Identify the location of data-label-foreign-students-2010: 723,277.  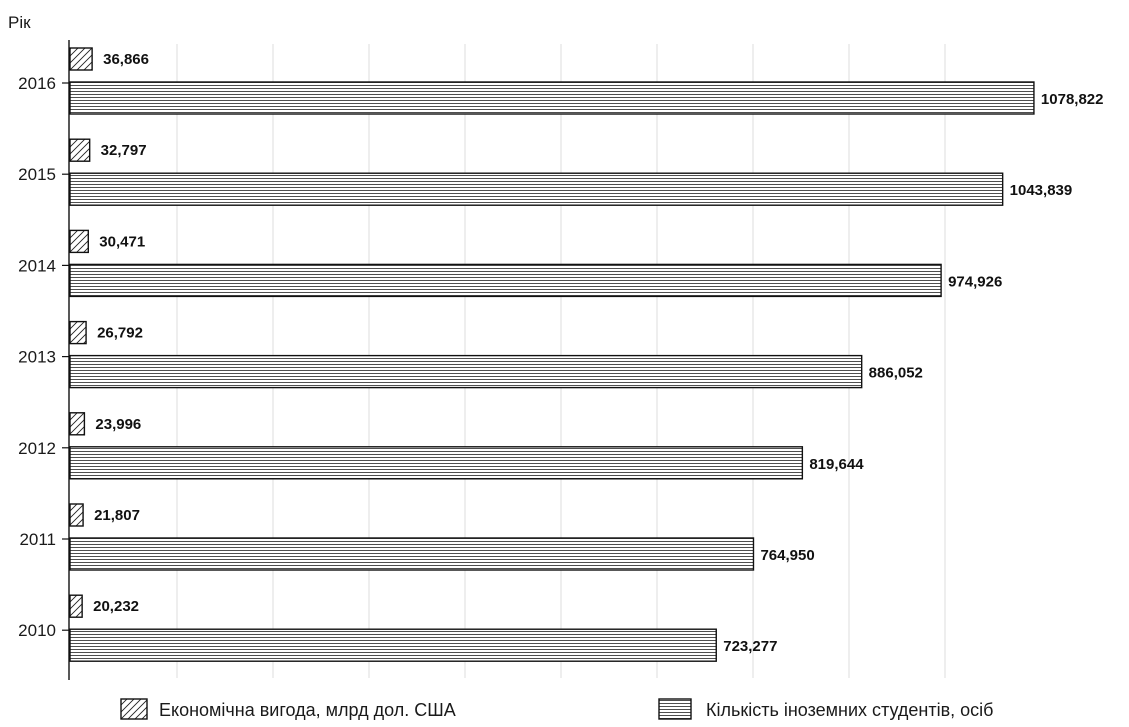
(750, 646).